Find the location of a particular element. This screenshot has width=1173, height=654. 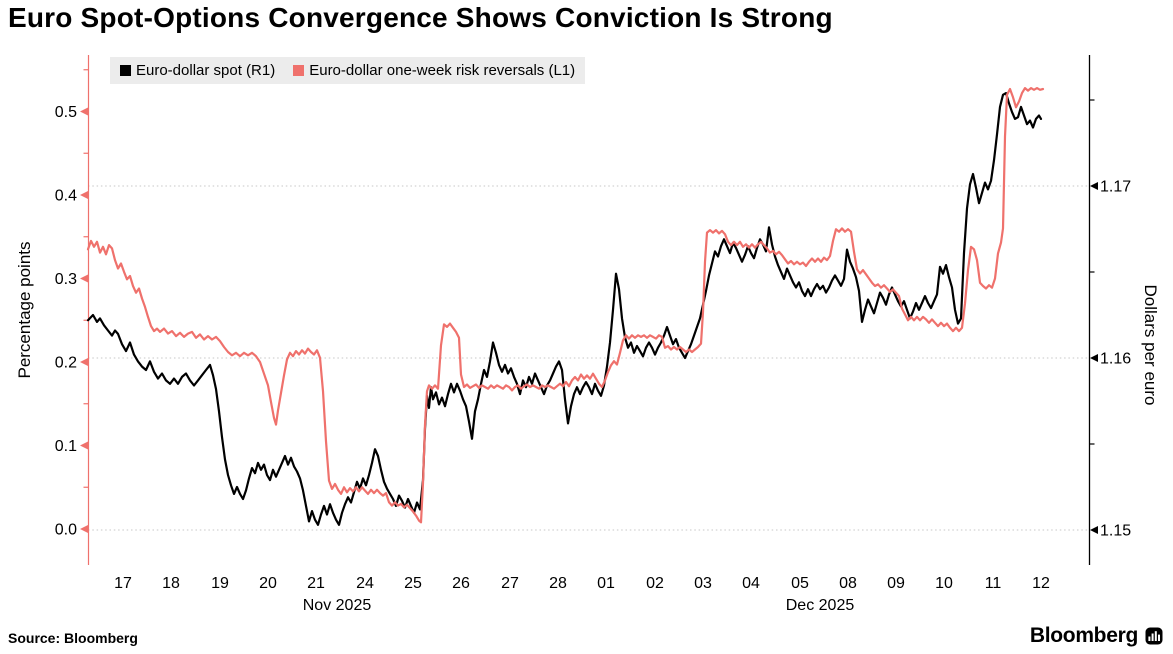

left-tick-label: 0.3 is located at coordinates (66, 279).